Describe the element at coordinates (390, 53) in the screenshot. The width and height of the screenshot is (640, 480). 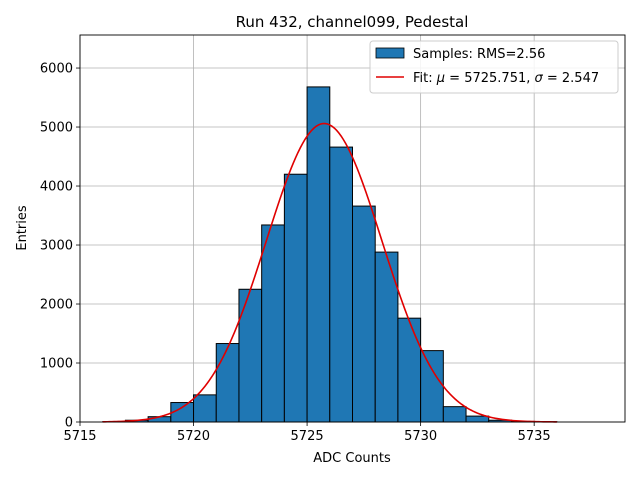
I see `legend-histogram-swatch` at that location.